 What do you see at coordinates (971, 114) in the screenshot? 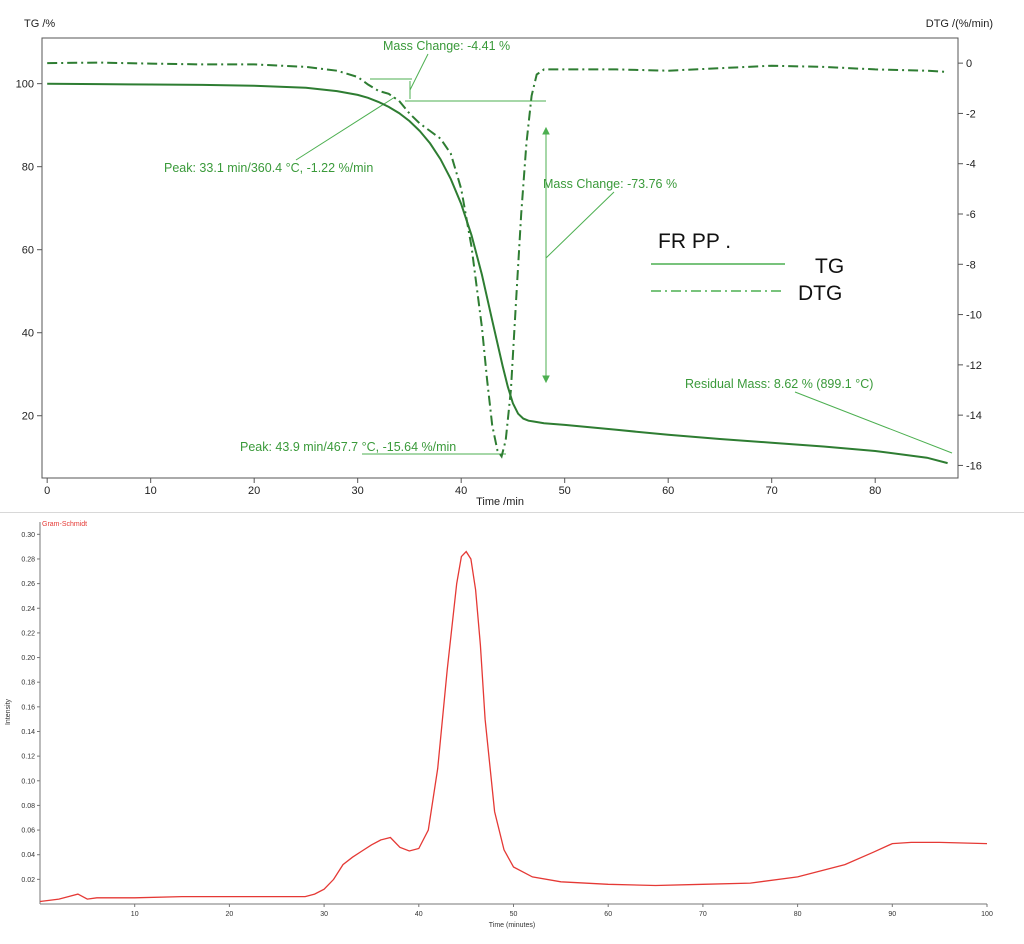
I see `y2-tick-label: -2` at bounding box center [971, 114].